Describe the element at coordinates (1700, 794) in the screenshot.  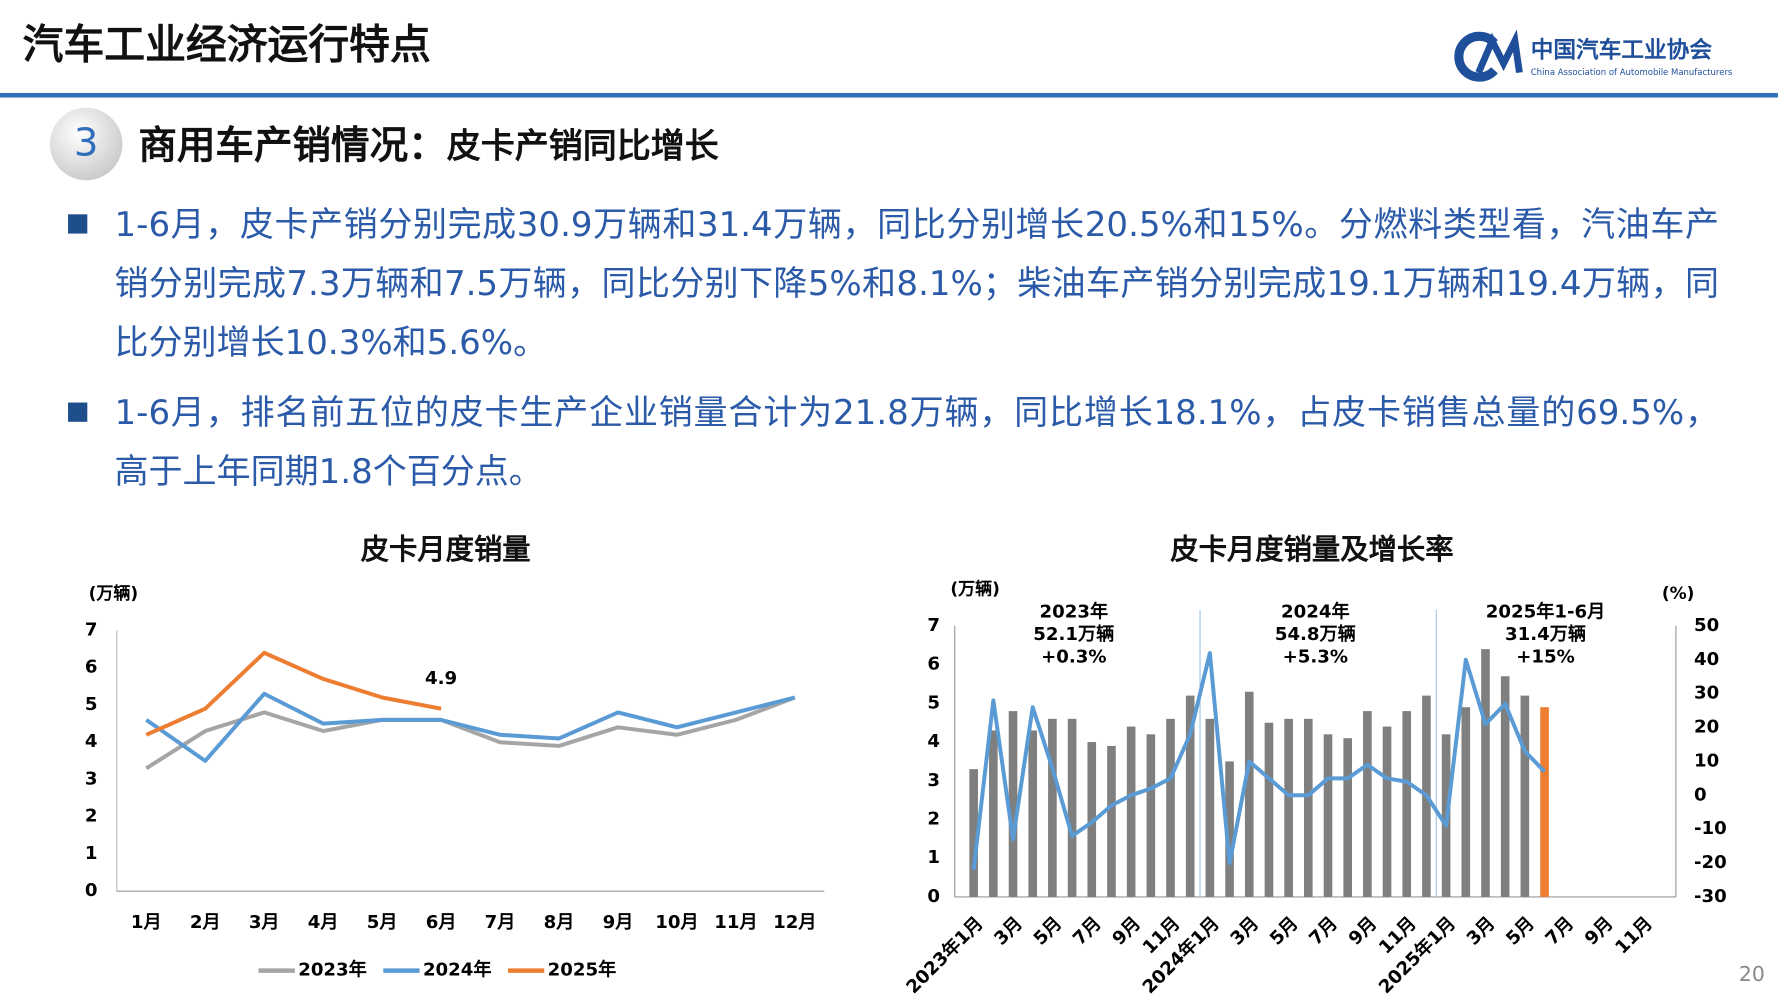
I see `y2-tick-label: 0` at that location.